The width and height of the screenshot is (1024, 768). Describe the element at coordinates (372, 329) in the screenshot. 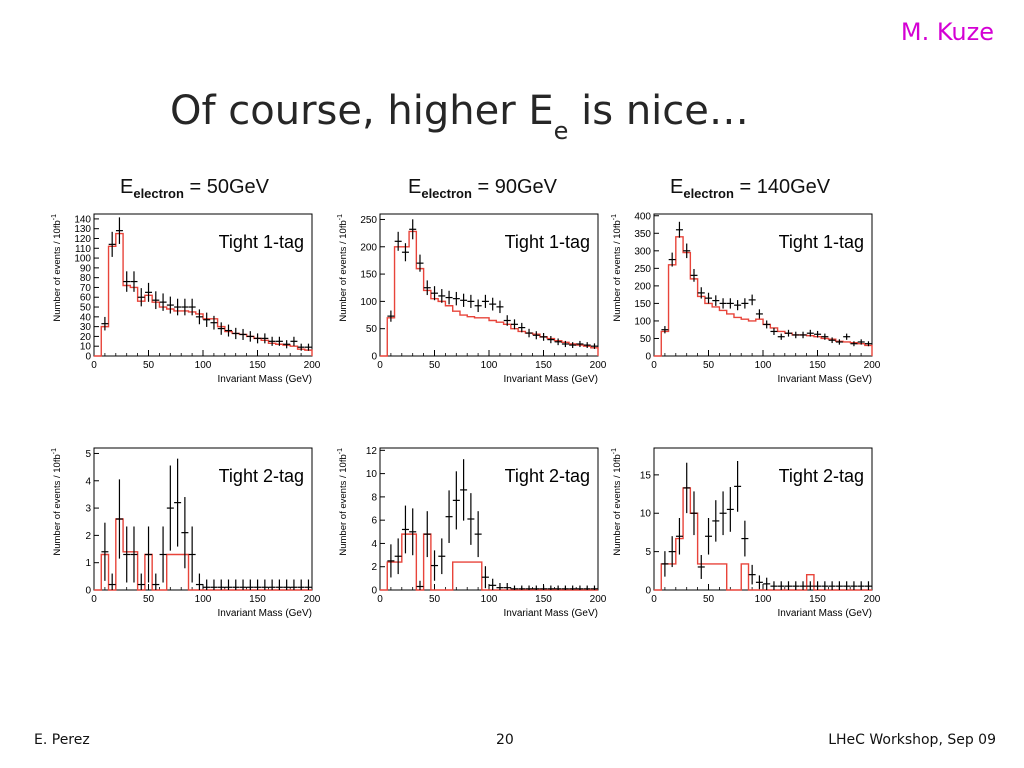

I see `y-tick-label: 50` at that location.